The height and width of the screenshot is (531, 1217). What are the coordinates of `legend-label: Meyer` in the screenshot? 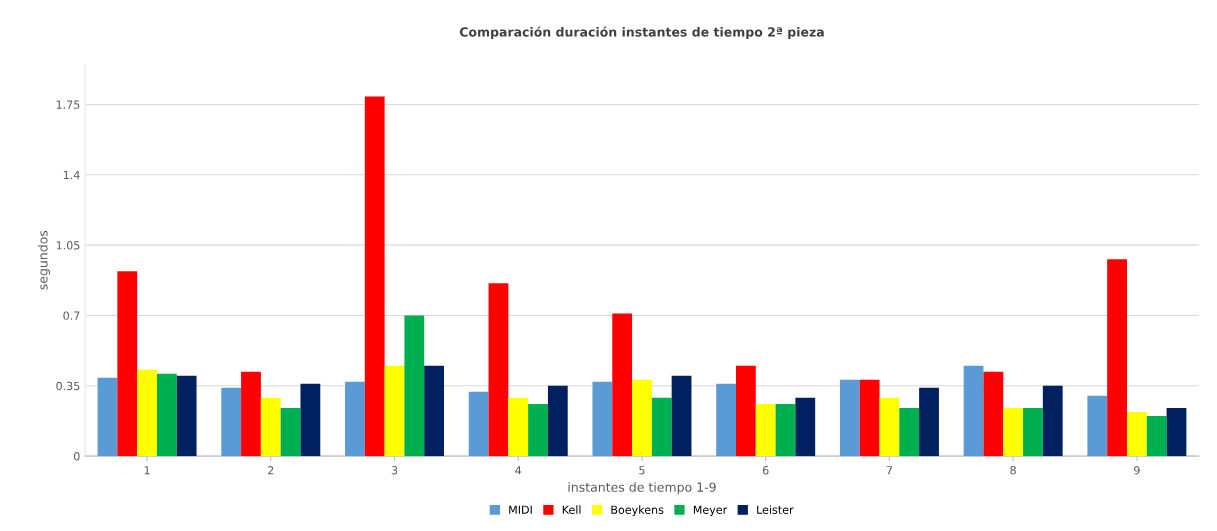 It's located at (710, 511).